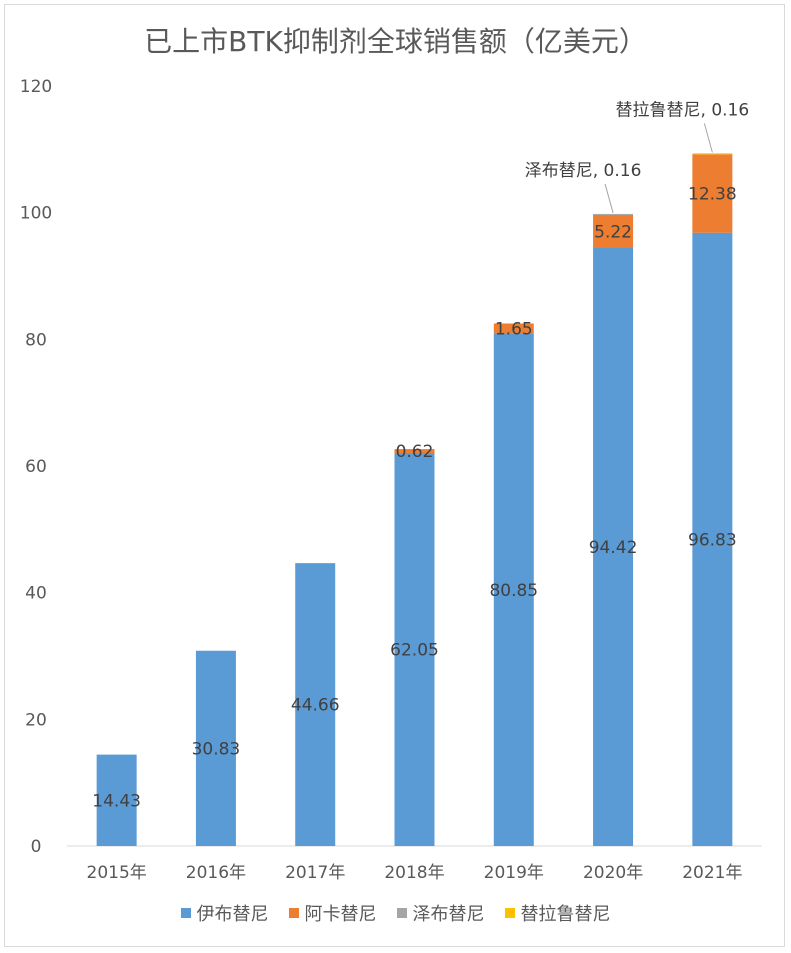 This screenshot has width=791, height=953. What do you see at coordinates (583, 171) in the screenshot?
I see `callout-label: 泽布替尼, 0.16` at bounding box center [583, 171].